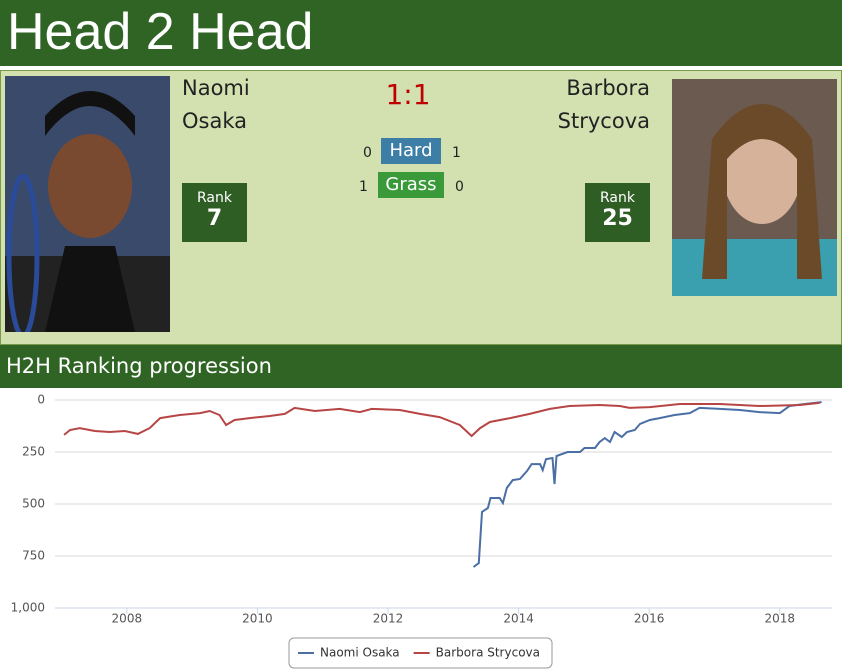 The image size is (842, 672). Describe the element at coordinates (216, 88) in the screenshot. I see `player-name: Naomi` at that location.